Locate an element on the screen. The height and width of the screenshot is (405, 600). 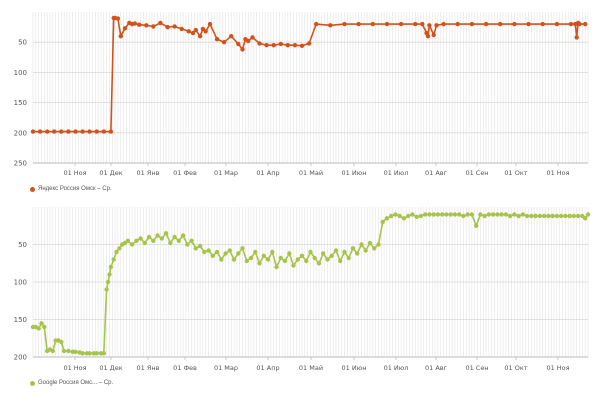
y-tick-label: 200 is located at coordinates (20, 133).